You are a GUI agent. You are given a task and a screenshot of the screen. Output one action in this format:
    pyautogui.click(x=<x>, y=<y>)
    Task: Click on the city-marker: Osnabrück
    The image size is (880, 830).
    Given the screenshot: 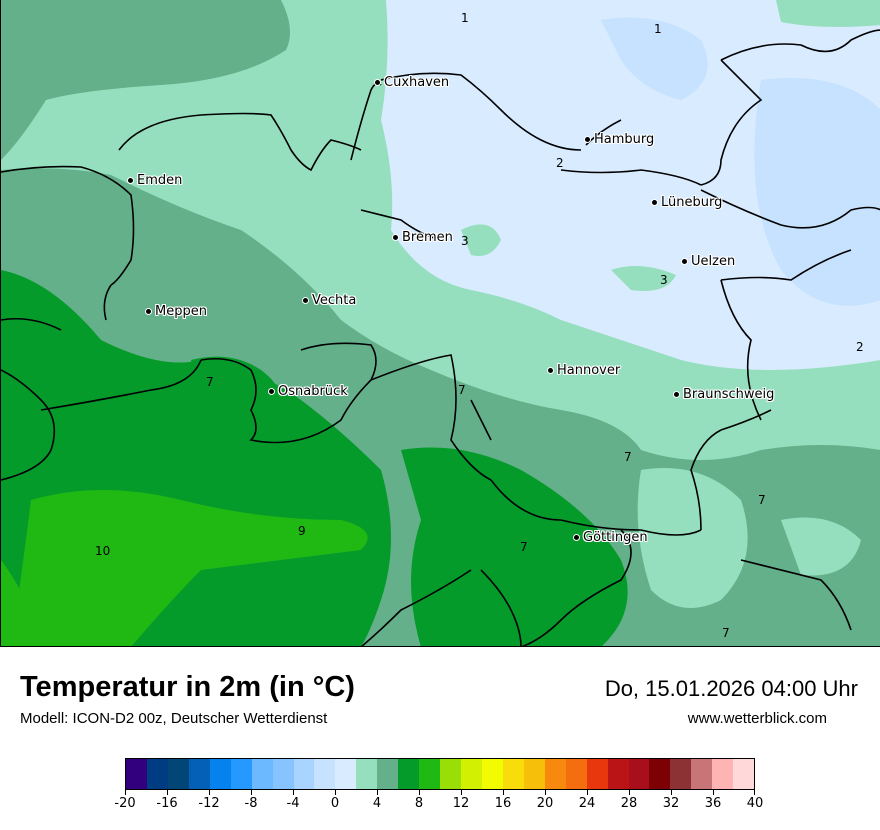 What is the action you would take?
    pyautogui.click(x=308, y=391)
    